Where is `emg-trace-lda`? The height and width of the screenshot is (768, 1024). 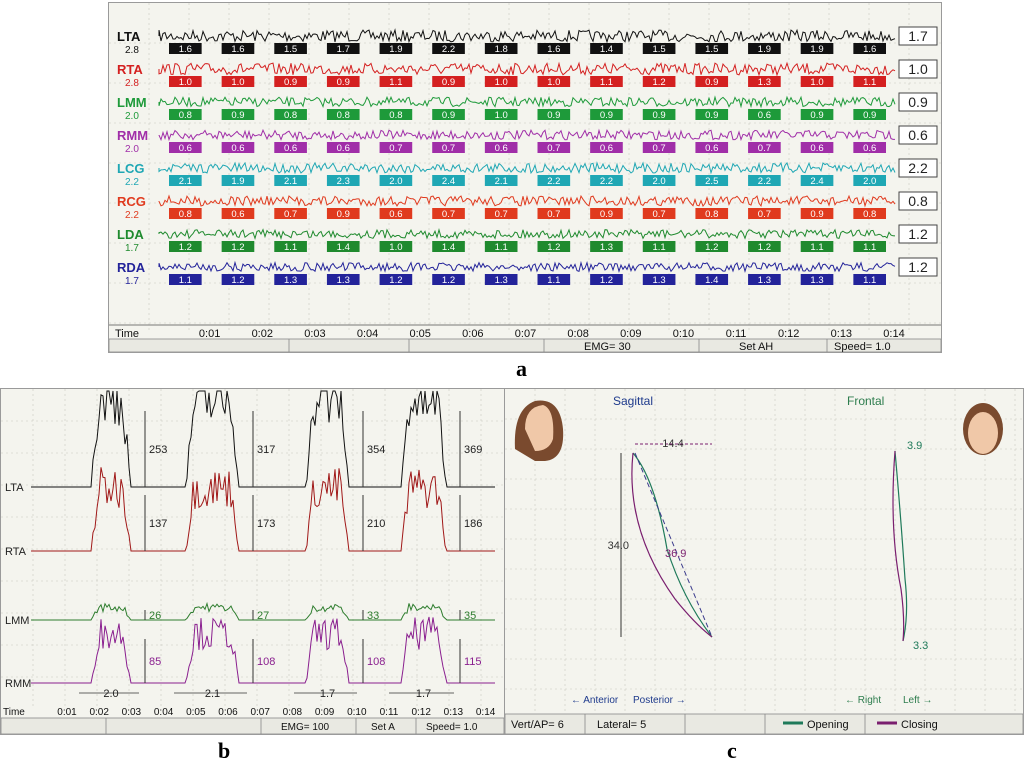 emg-trace-lda is located at coordinates (527, 234).